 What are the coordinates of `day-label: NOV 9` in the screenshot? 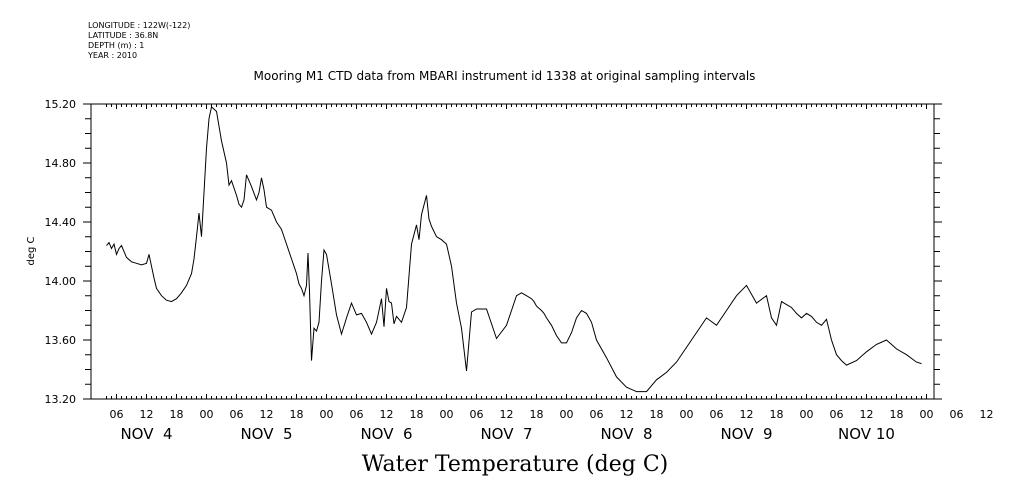 It's located at (746, 434).